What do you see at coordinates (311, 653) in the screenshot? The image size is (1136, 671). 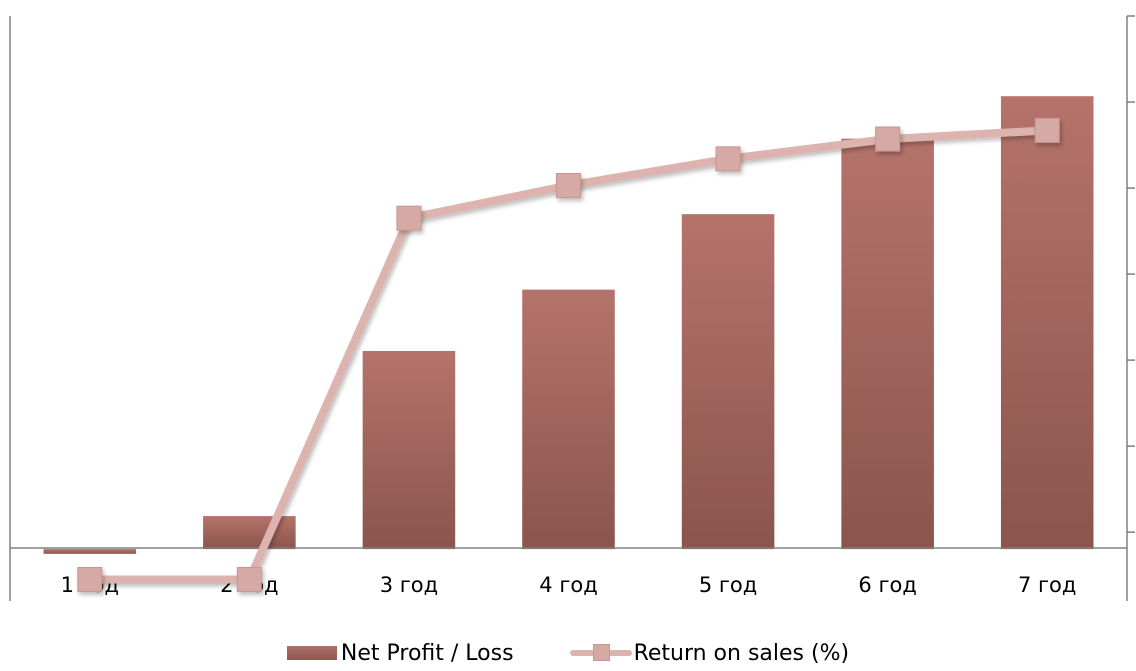 I see `legend-bar-swatch` at bounding box center [311, 653].